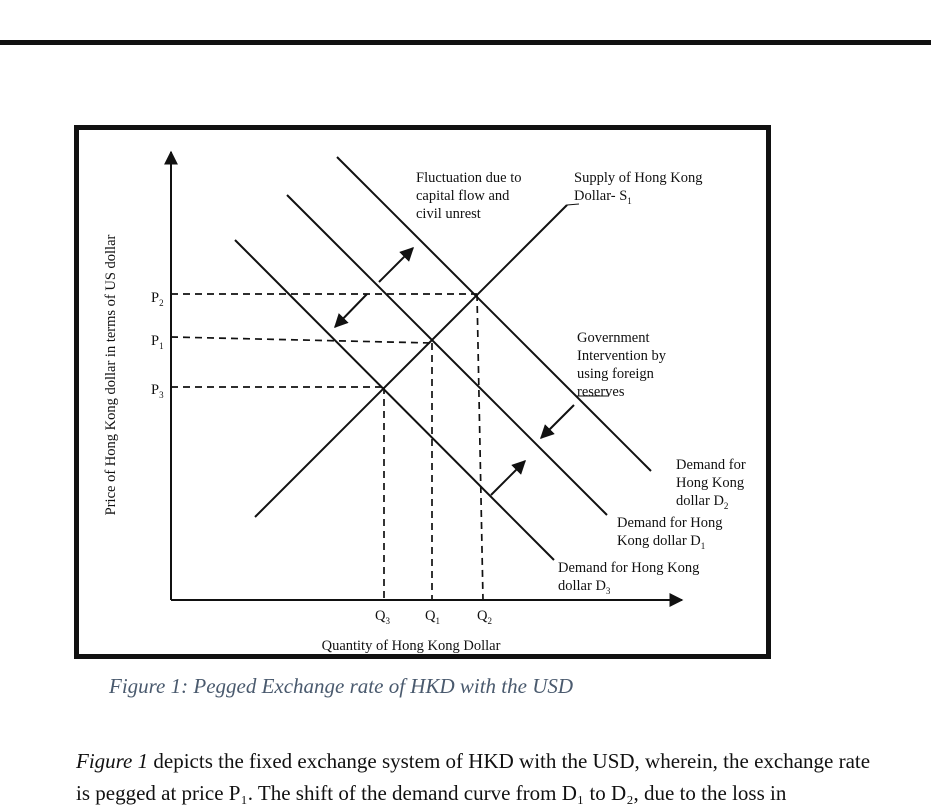 This screenshot has width=931, height=809. Describe the element at coordinates (628, 568) in the screenshot. I see `demand-d3-label-line-1: Demand for Hong Kong` at that location.